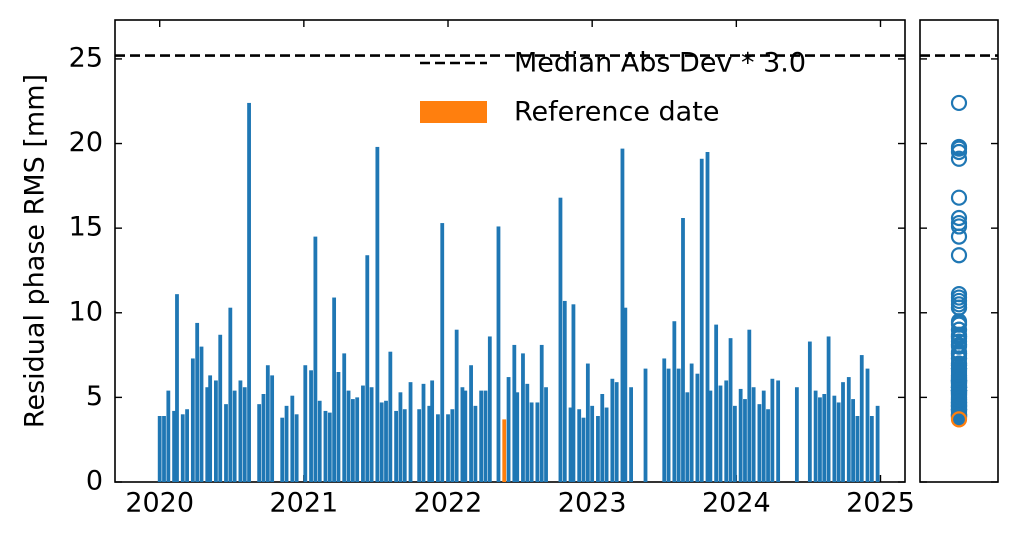  Describe the element at coordinates (86, 57) in the screenshot. I see `y-tick-label: 25` at that location.